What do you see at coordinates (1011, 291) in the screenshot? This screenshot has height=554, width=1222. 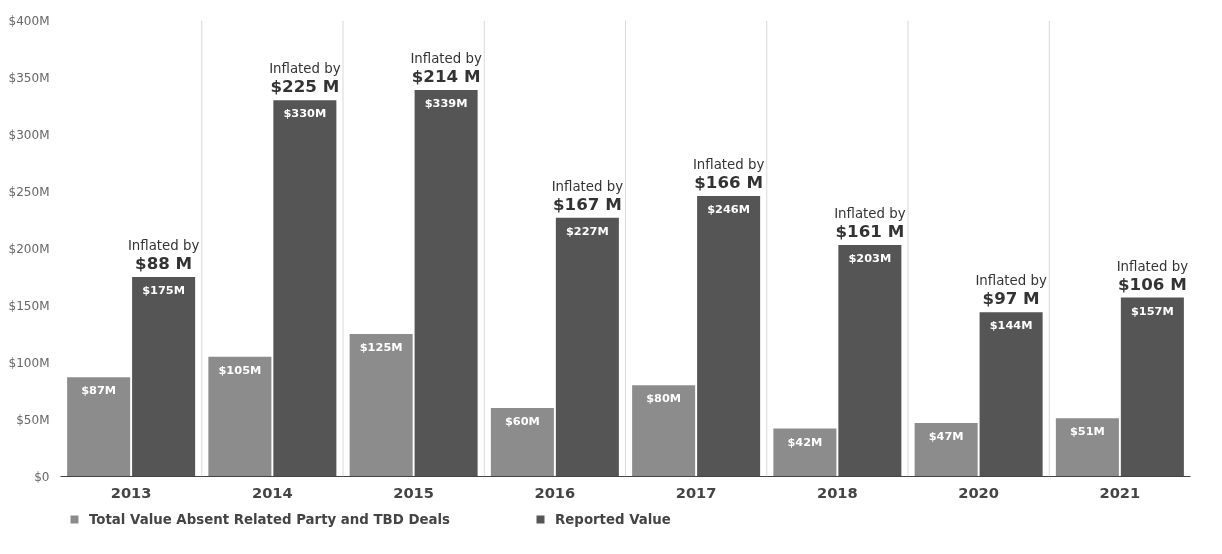 I see `annotation: Inflated by $97 M` at bounding box center [1011, 291].